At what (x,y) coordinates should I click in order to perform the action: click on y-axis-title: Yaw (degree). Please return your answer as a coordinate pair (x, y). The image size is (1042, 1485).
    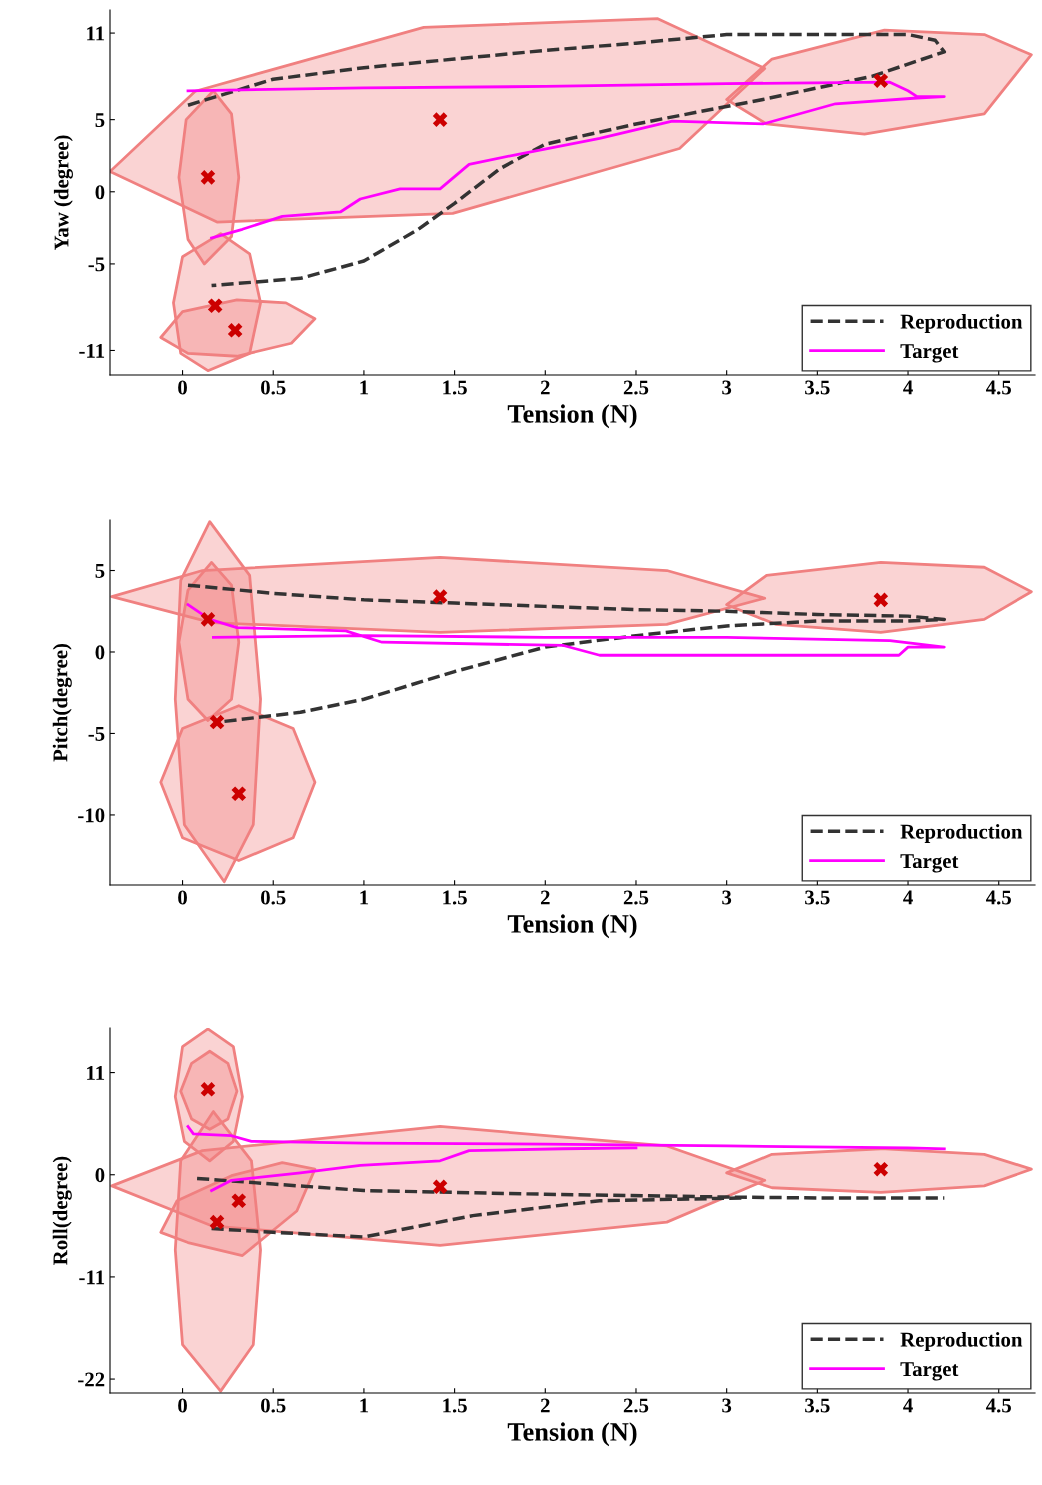
    Looking at the image, I should click on (63, 193).